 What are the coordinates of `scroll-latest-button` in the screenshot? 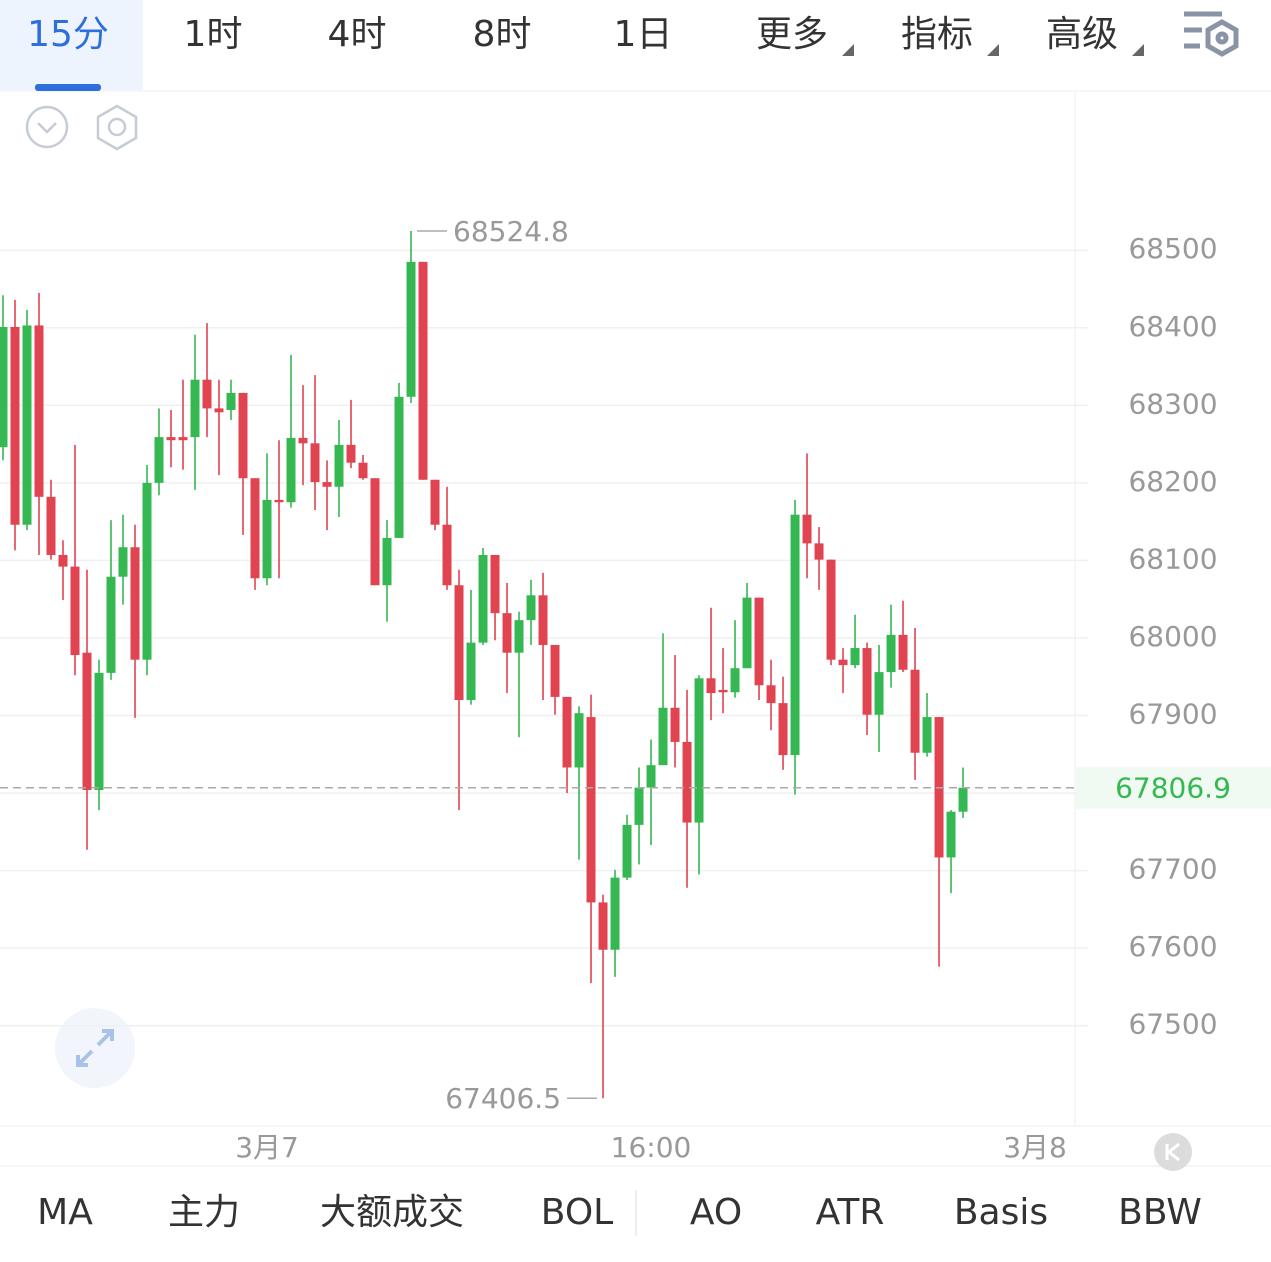 It's located at (1173, 1152).